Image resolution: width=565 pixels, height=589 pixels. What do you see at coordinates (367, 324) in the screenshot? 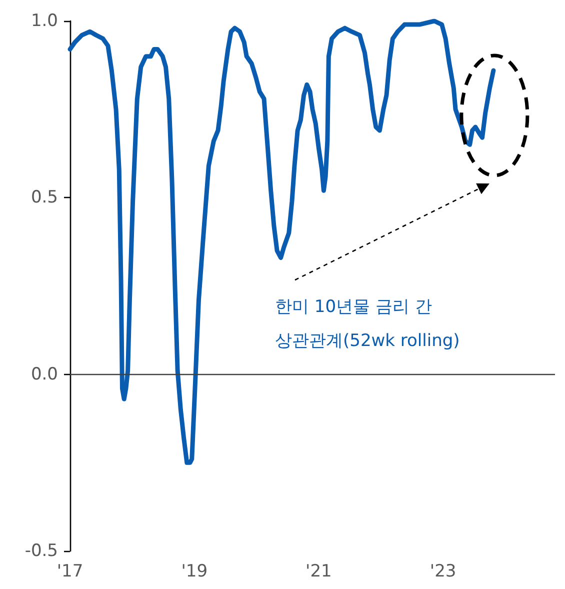
I see `annotation: 한미 10년물 금리 간 상관관계(52wk rolling)` at bounding box center [367, 324].